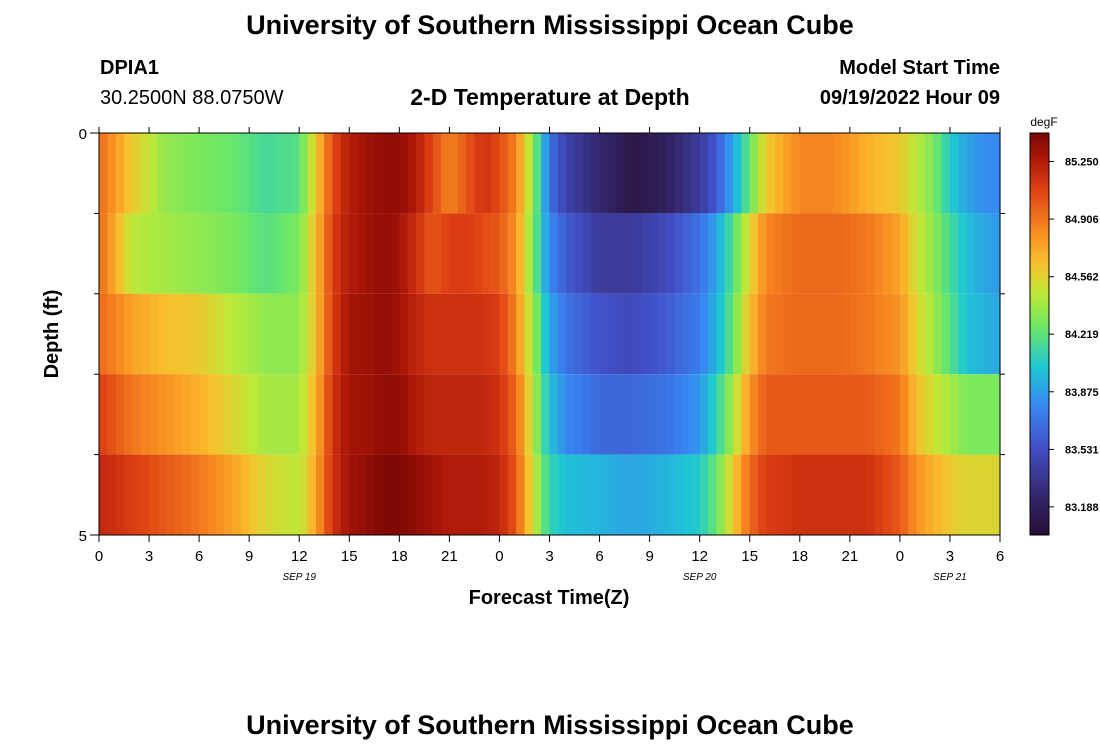  I want to click on station-id: DPIA1, so click(129, 68).